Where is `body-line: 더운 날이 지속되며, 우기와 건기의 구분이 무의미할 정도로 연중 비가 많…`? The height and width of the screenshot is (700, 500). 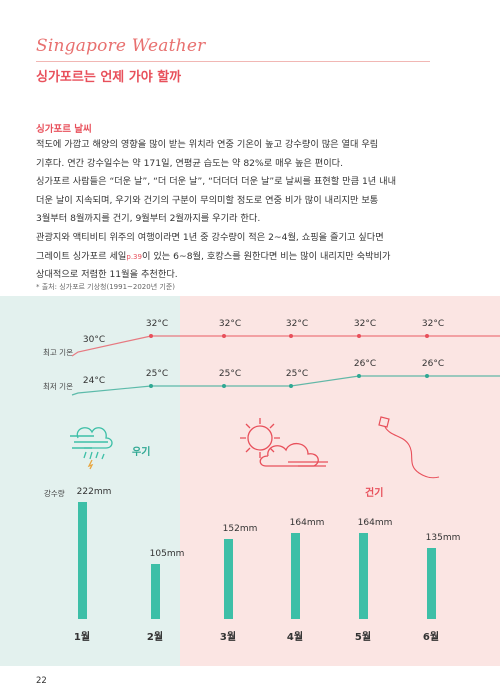
body-line: 더운 날이 지속되며, 우기와 건기의 구분이 무의미할 정도로 연중 비가 많… is located at coordinates (207, 200).